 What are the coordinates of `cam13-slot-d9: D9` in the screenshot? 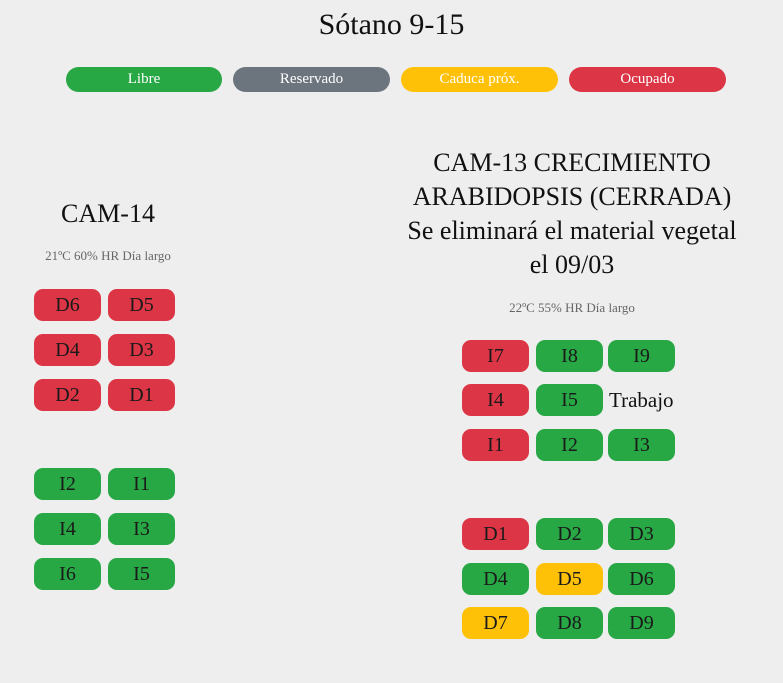 It's located at (641, 623).